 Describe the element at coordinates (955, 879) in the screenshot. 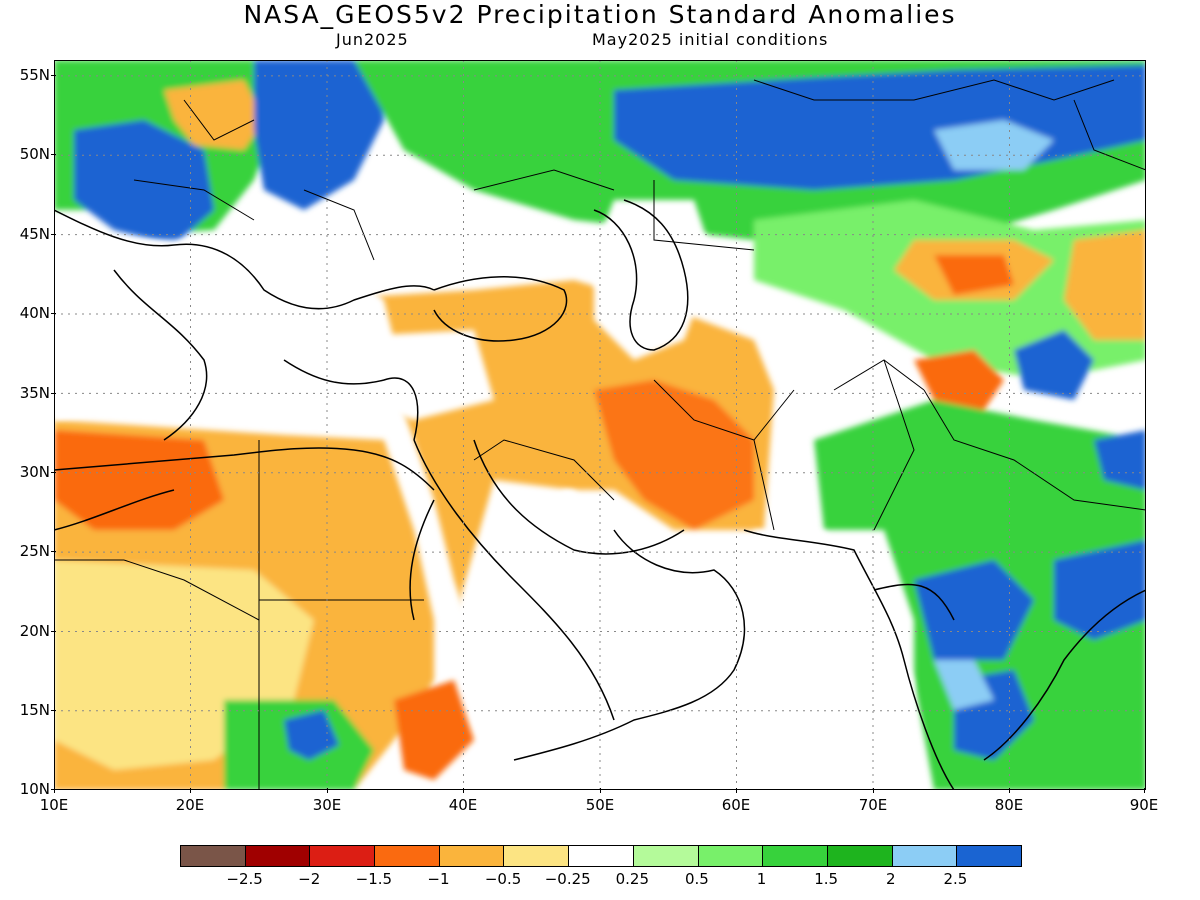

I see `legend-label-11: 2.5` at that location.